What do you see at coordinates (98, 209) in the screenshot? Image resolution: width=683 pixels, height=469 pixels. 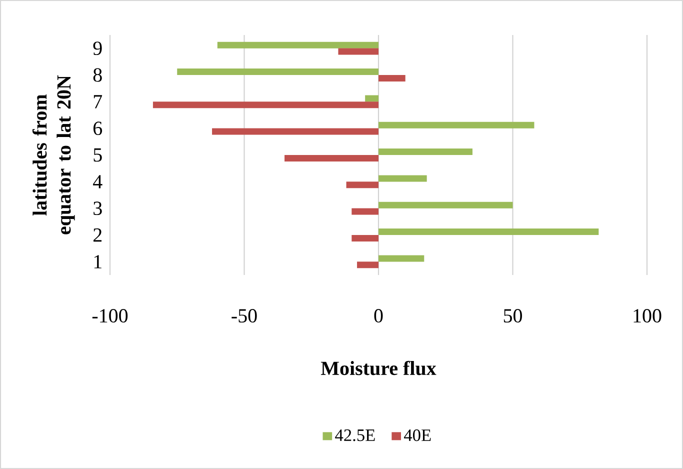 I see `y-tick-label: 3` at bounding box center [98, 209].